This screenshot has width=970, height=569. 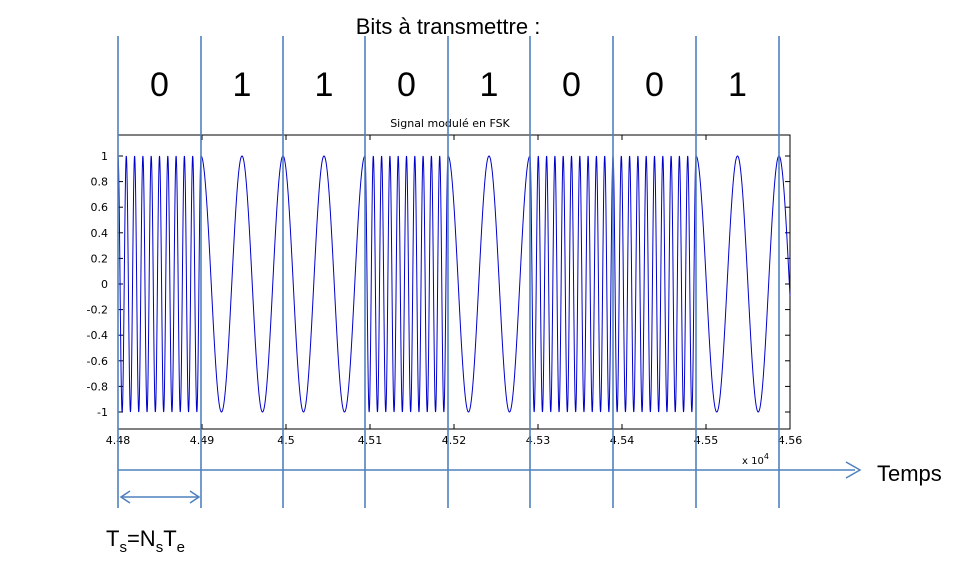 I want to click on bits-row: 0 1 1 0 1 0 0 1, so click(x=448, y=85).